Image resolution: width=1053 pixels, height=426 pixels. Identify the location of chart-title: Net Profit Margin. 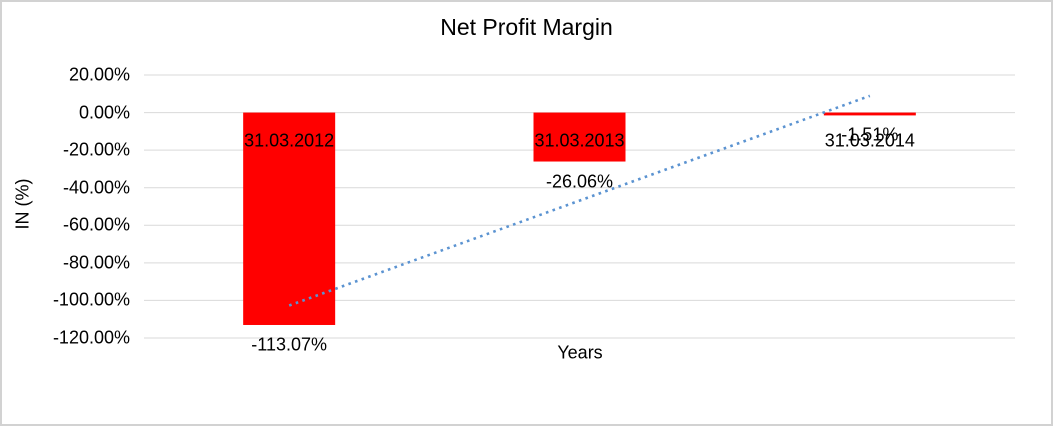
(526, 27).